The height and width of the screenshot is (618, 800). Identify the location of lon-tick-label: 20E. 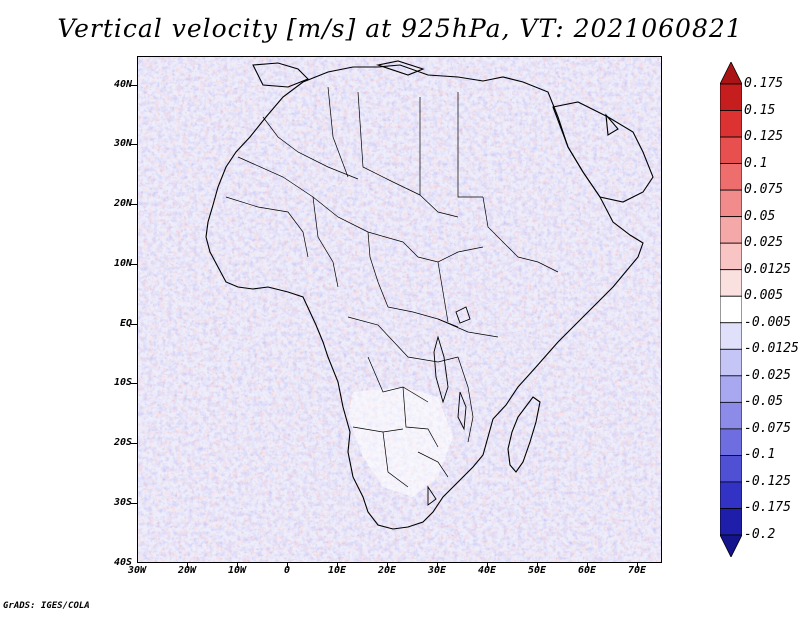
(387, 570).